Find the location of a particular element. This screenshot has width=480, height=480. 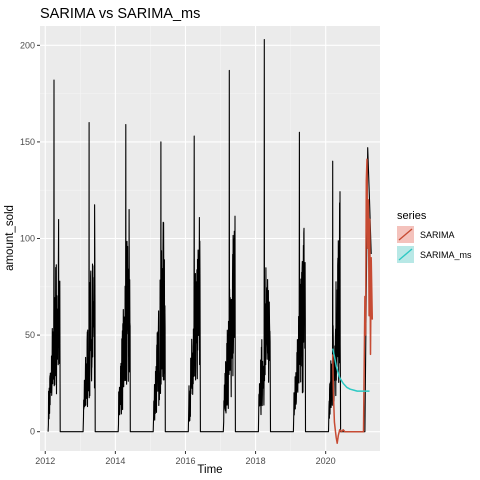

x-tick-label: 2016 is located at coordinates (185, 461).